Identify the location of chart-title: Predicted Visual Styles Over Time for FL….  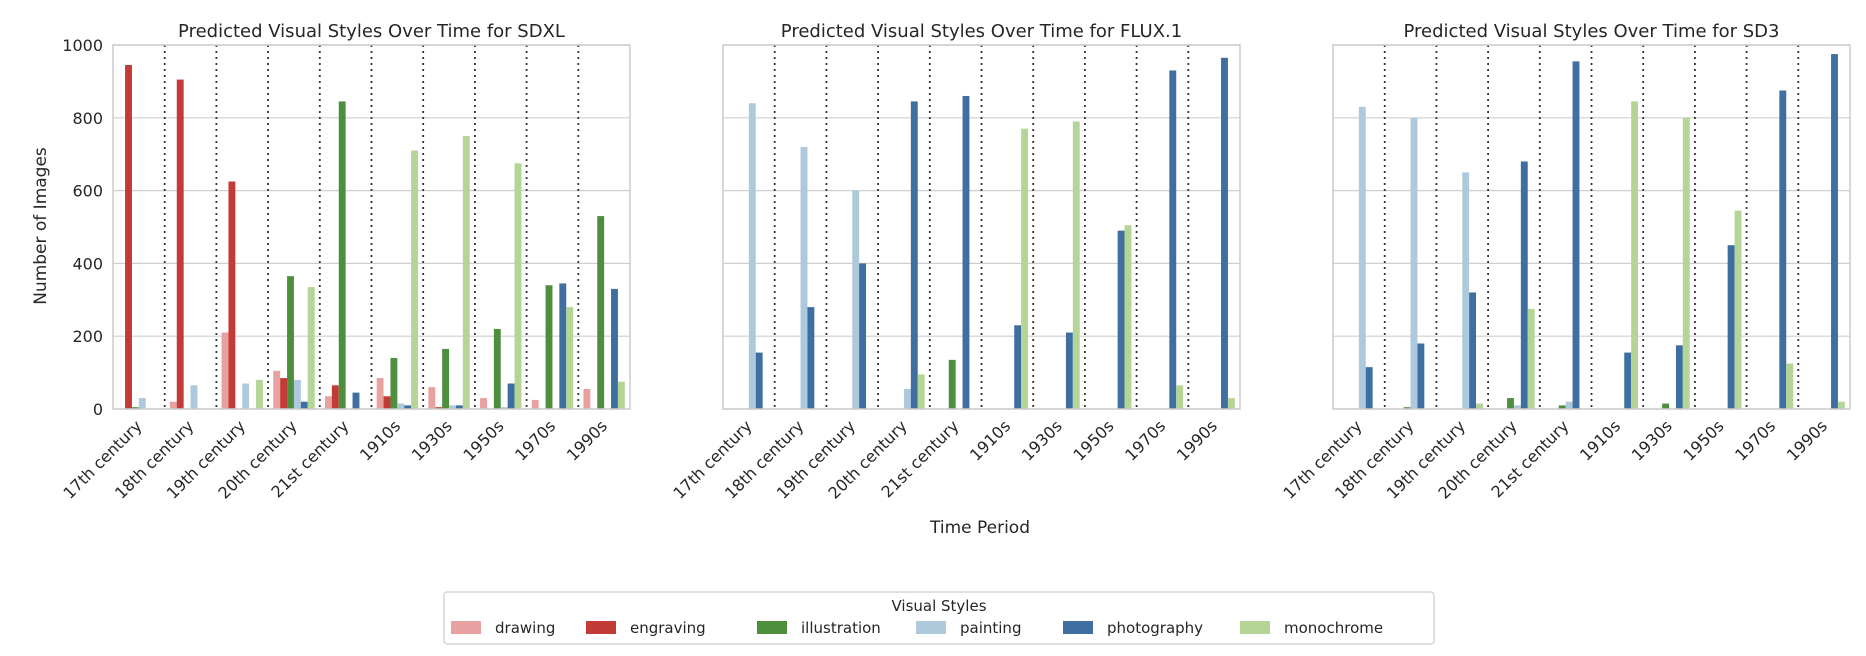
(981, 31).